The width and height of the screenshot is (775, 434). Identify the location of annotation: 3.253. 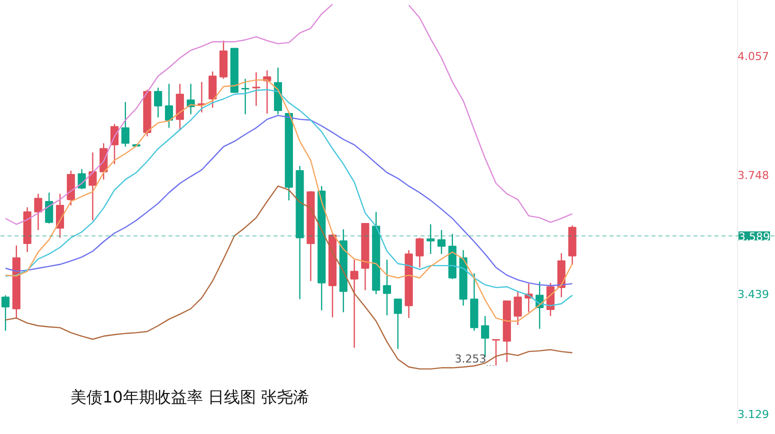
(470, 359).